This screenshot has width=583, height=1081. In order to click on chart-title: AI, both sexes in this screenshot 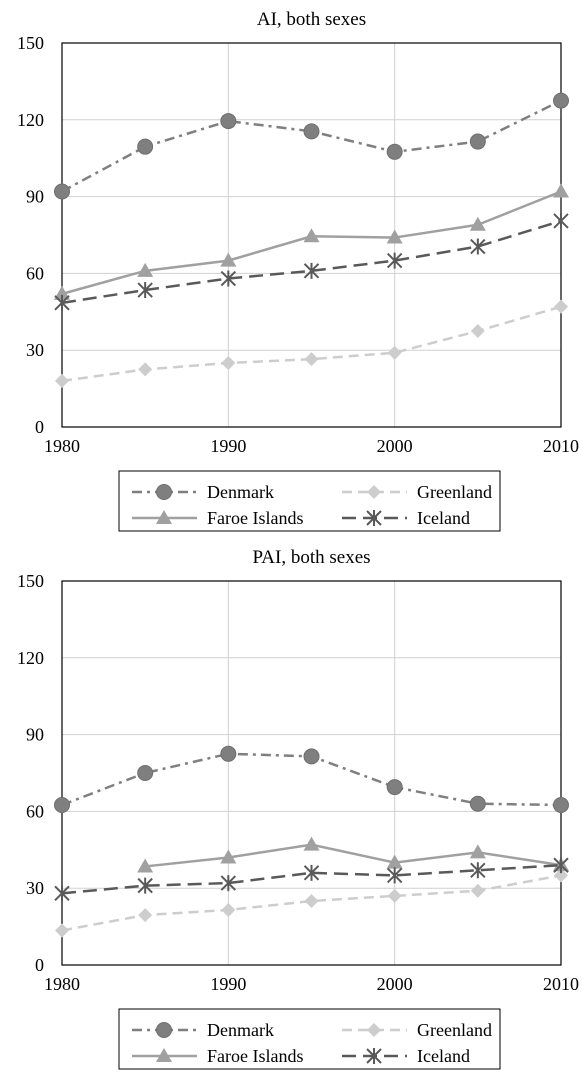, I will do `click(311, 19)`.